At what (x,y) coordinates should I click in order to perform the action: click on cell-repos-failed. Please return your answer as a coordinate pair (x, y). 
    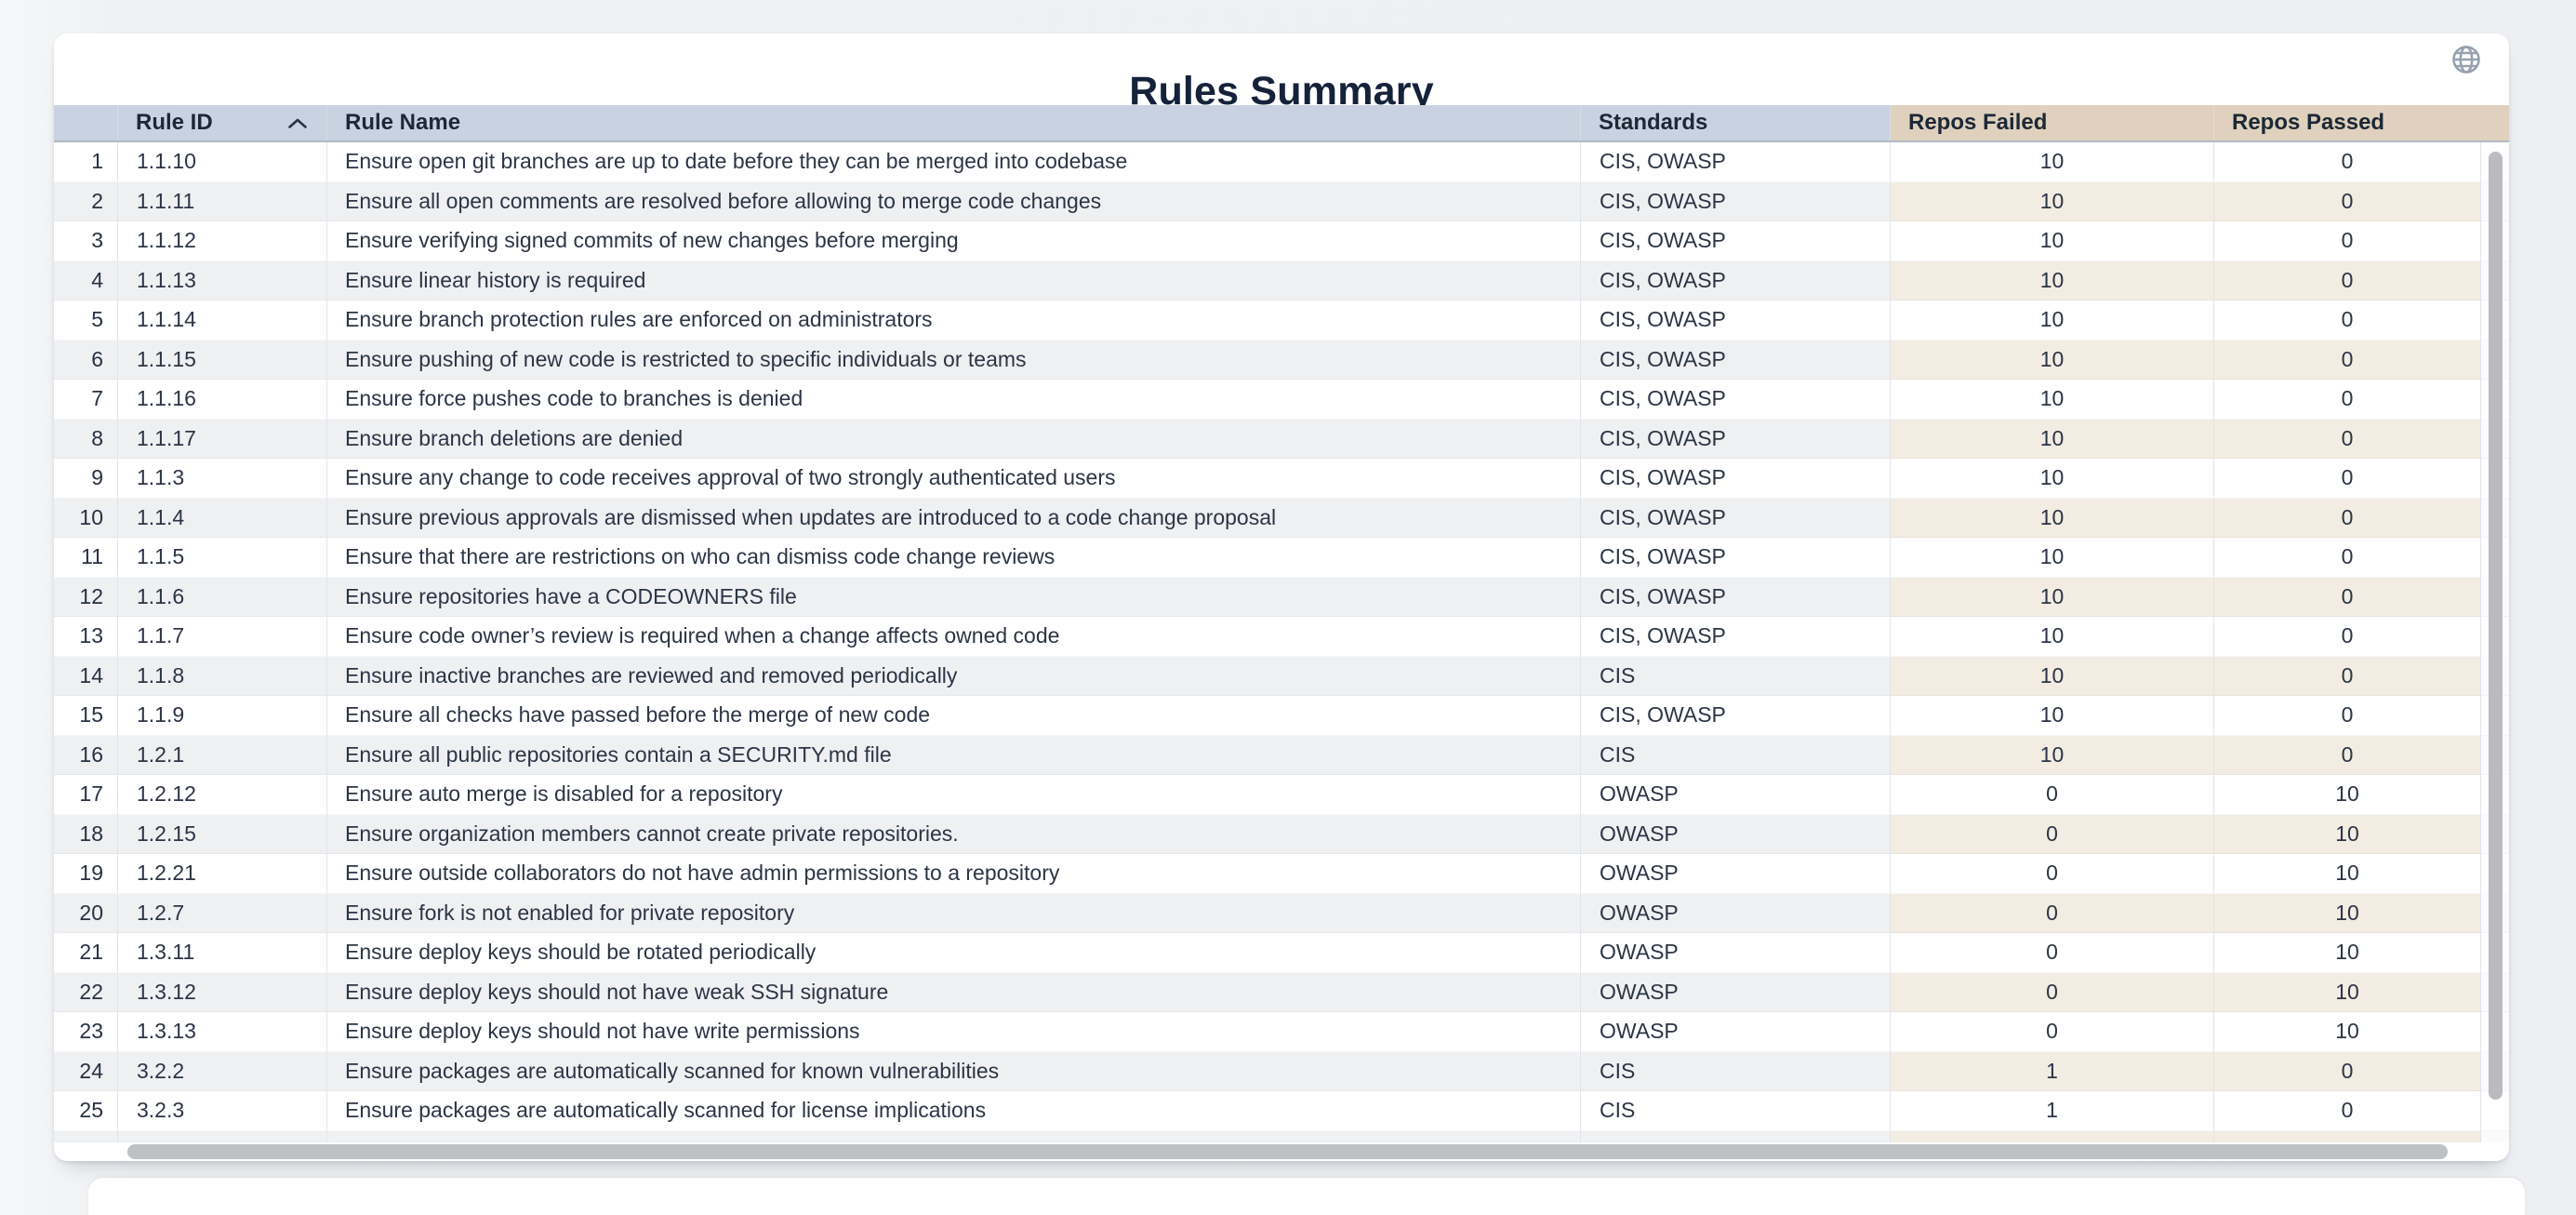
    Looking at the image, I should click on (2052, 1136).